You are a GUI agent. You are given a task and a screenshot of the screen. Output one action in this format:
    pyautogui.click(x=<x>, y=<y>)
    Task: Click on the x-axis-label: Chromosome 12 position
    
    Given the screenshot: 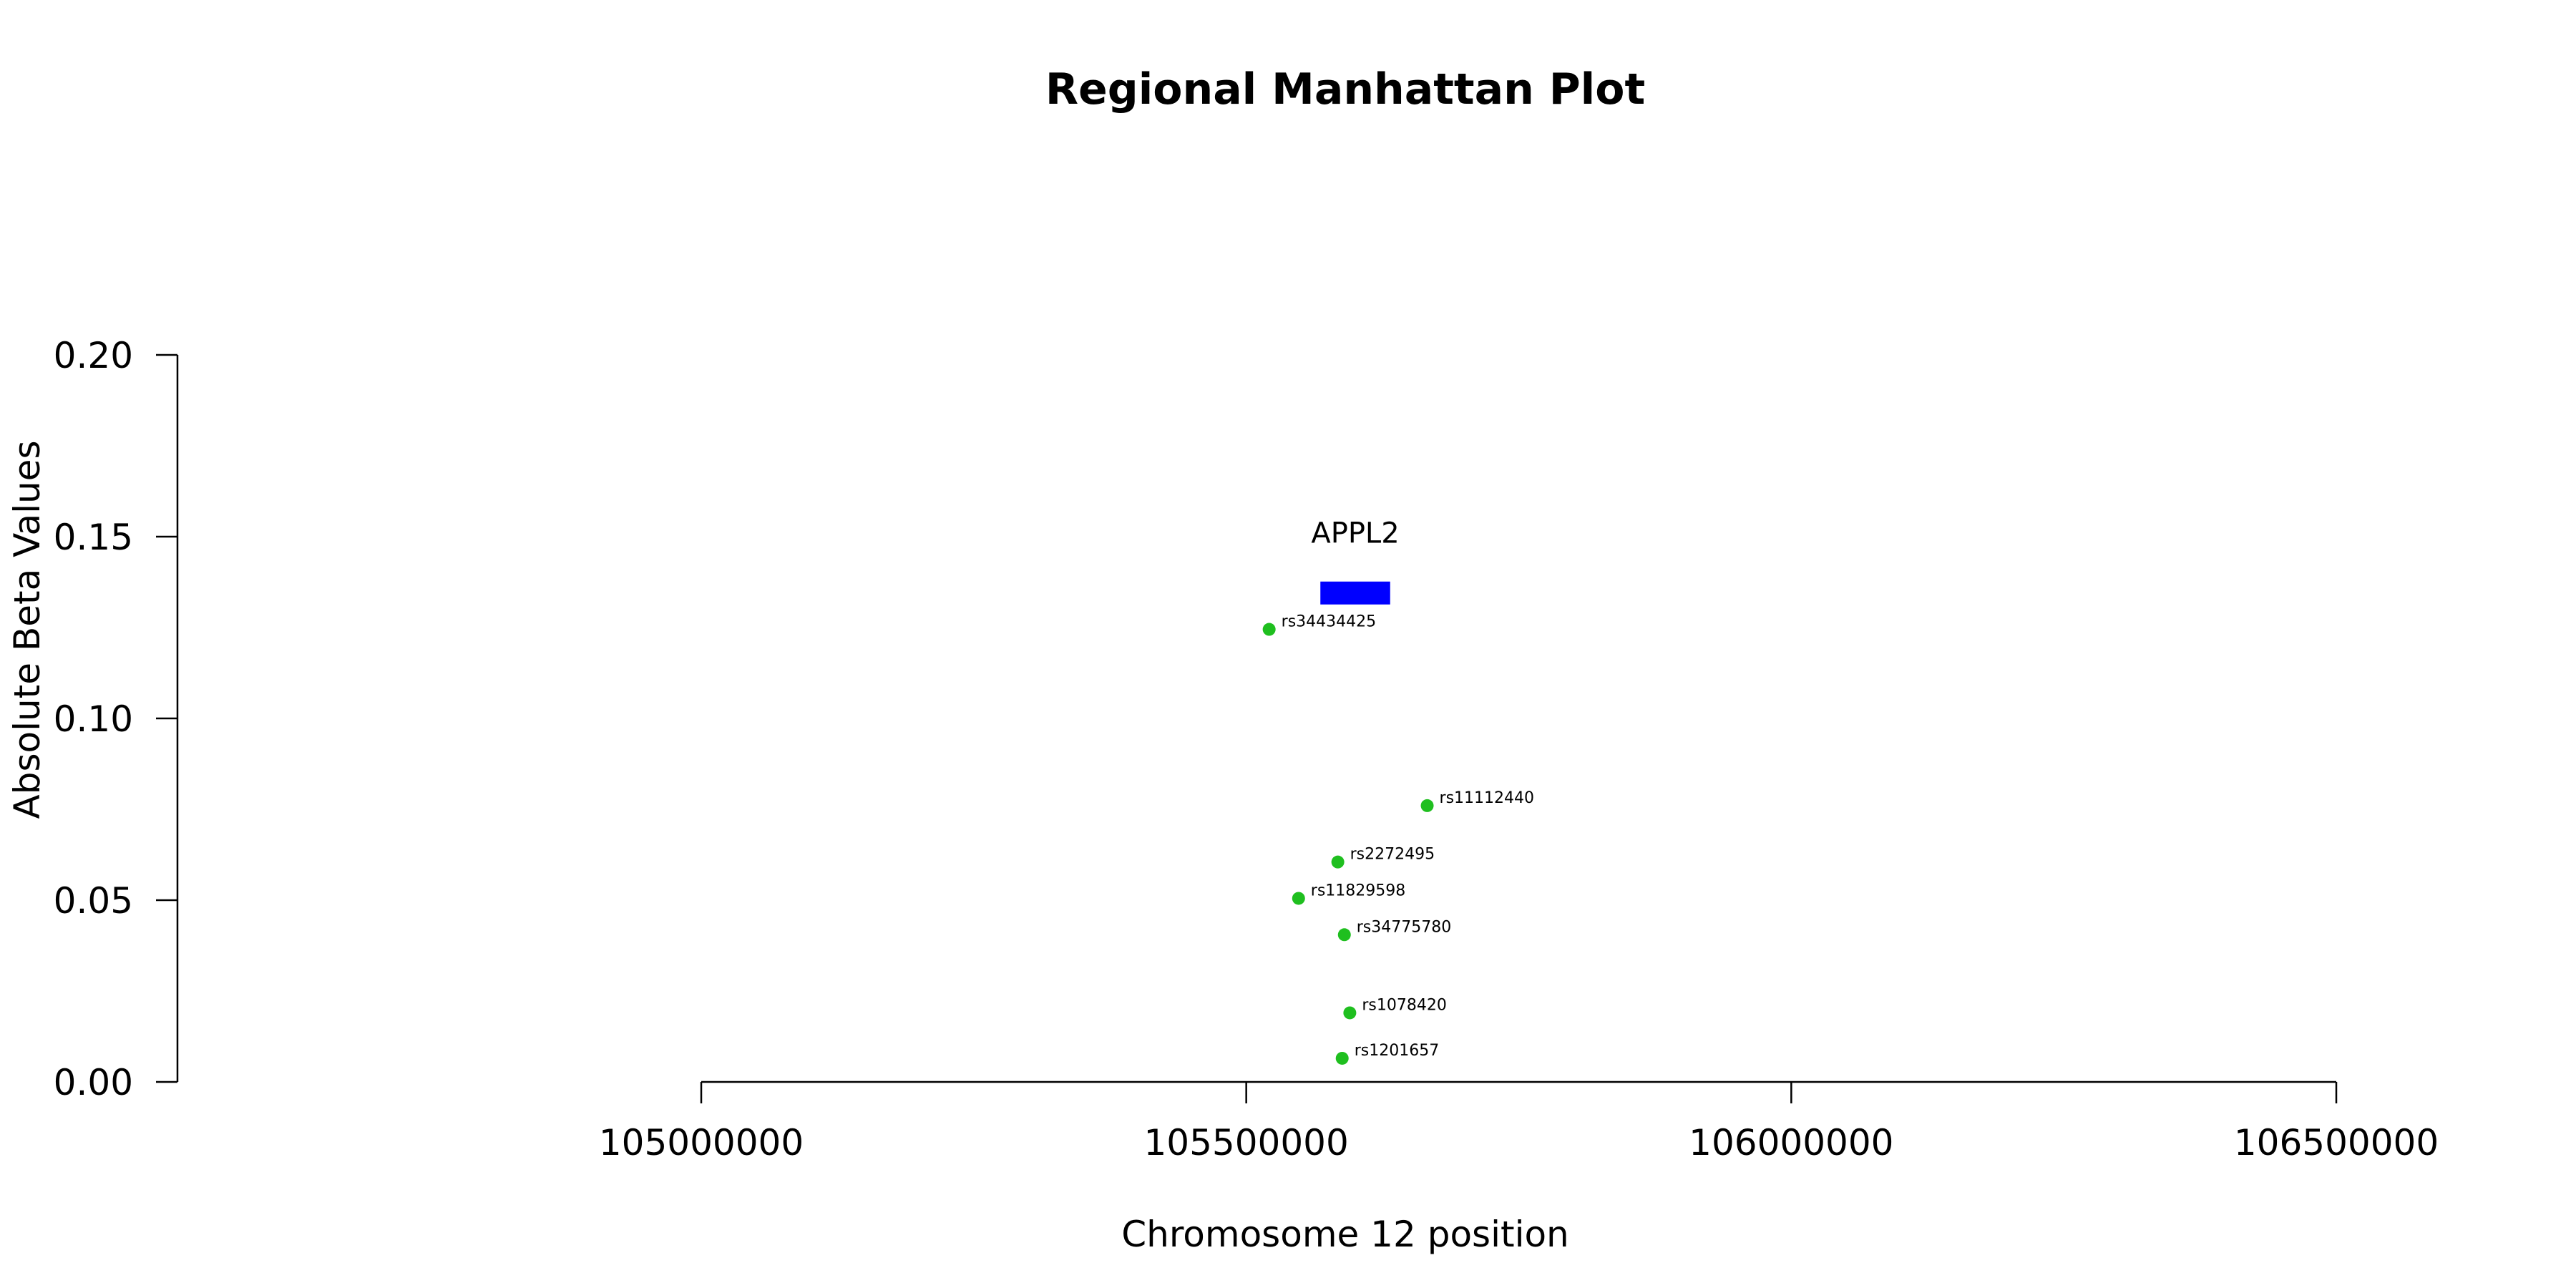 What is the action you would take?
    pyautogui.click(x=1345, y=1234)
    